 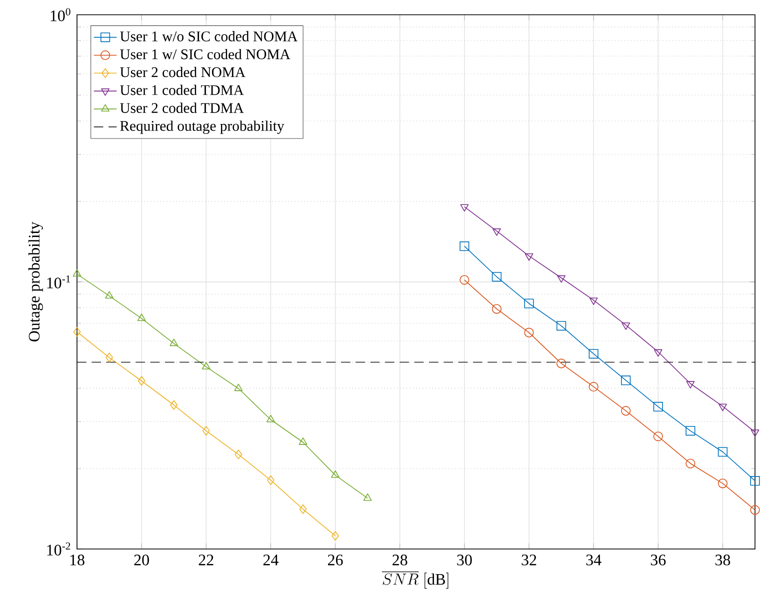 I want to click on x-tick-label: 28, so click(x=400, y=560).